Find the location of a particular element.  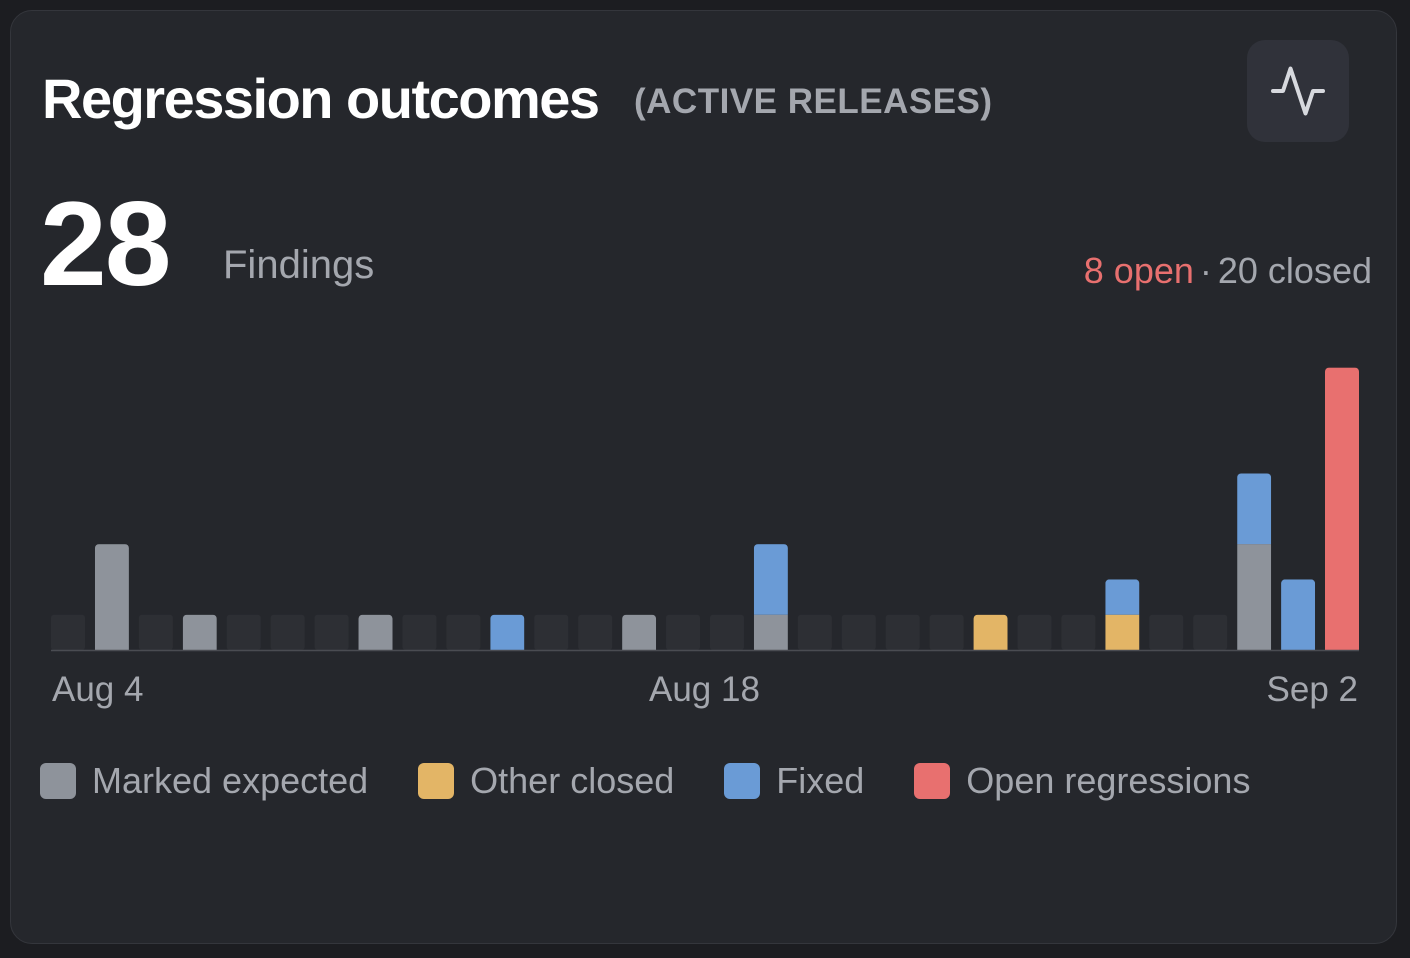

legend-label: Open regressions is located at coordinates (1108, 780).